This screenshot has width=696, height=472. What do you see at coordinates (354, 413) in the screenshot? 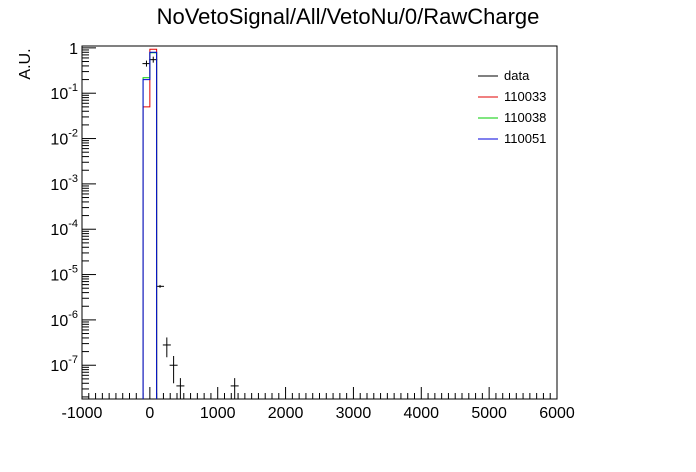
I see `x-tick-label: 3000` at bounding box center [354, 413].